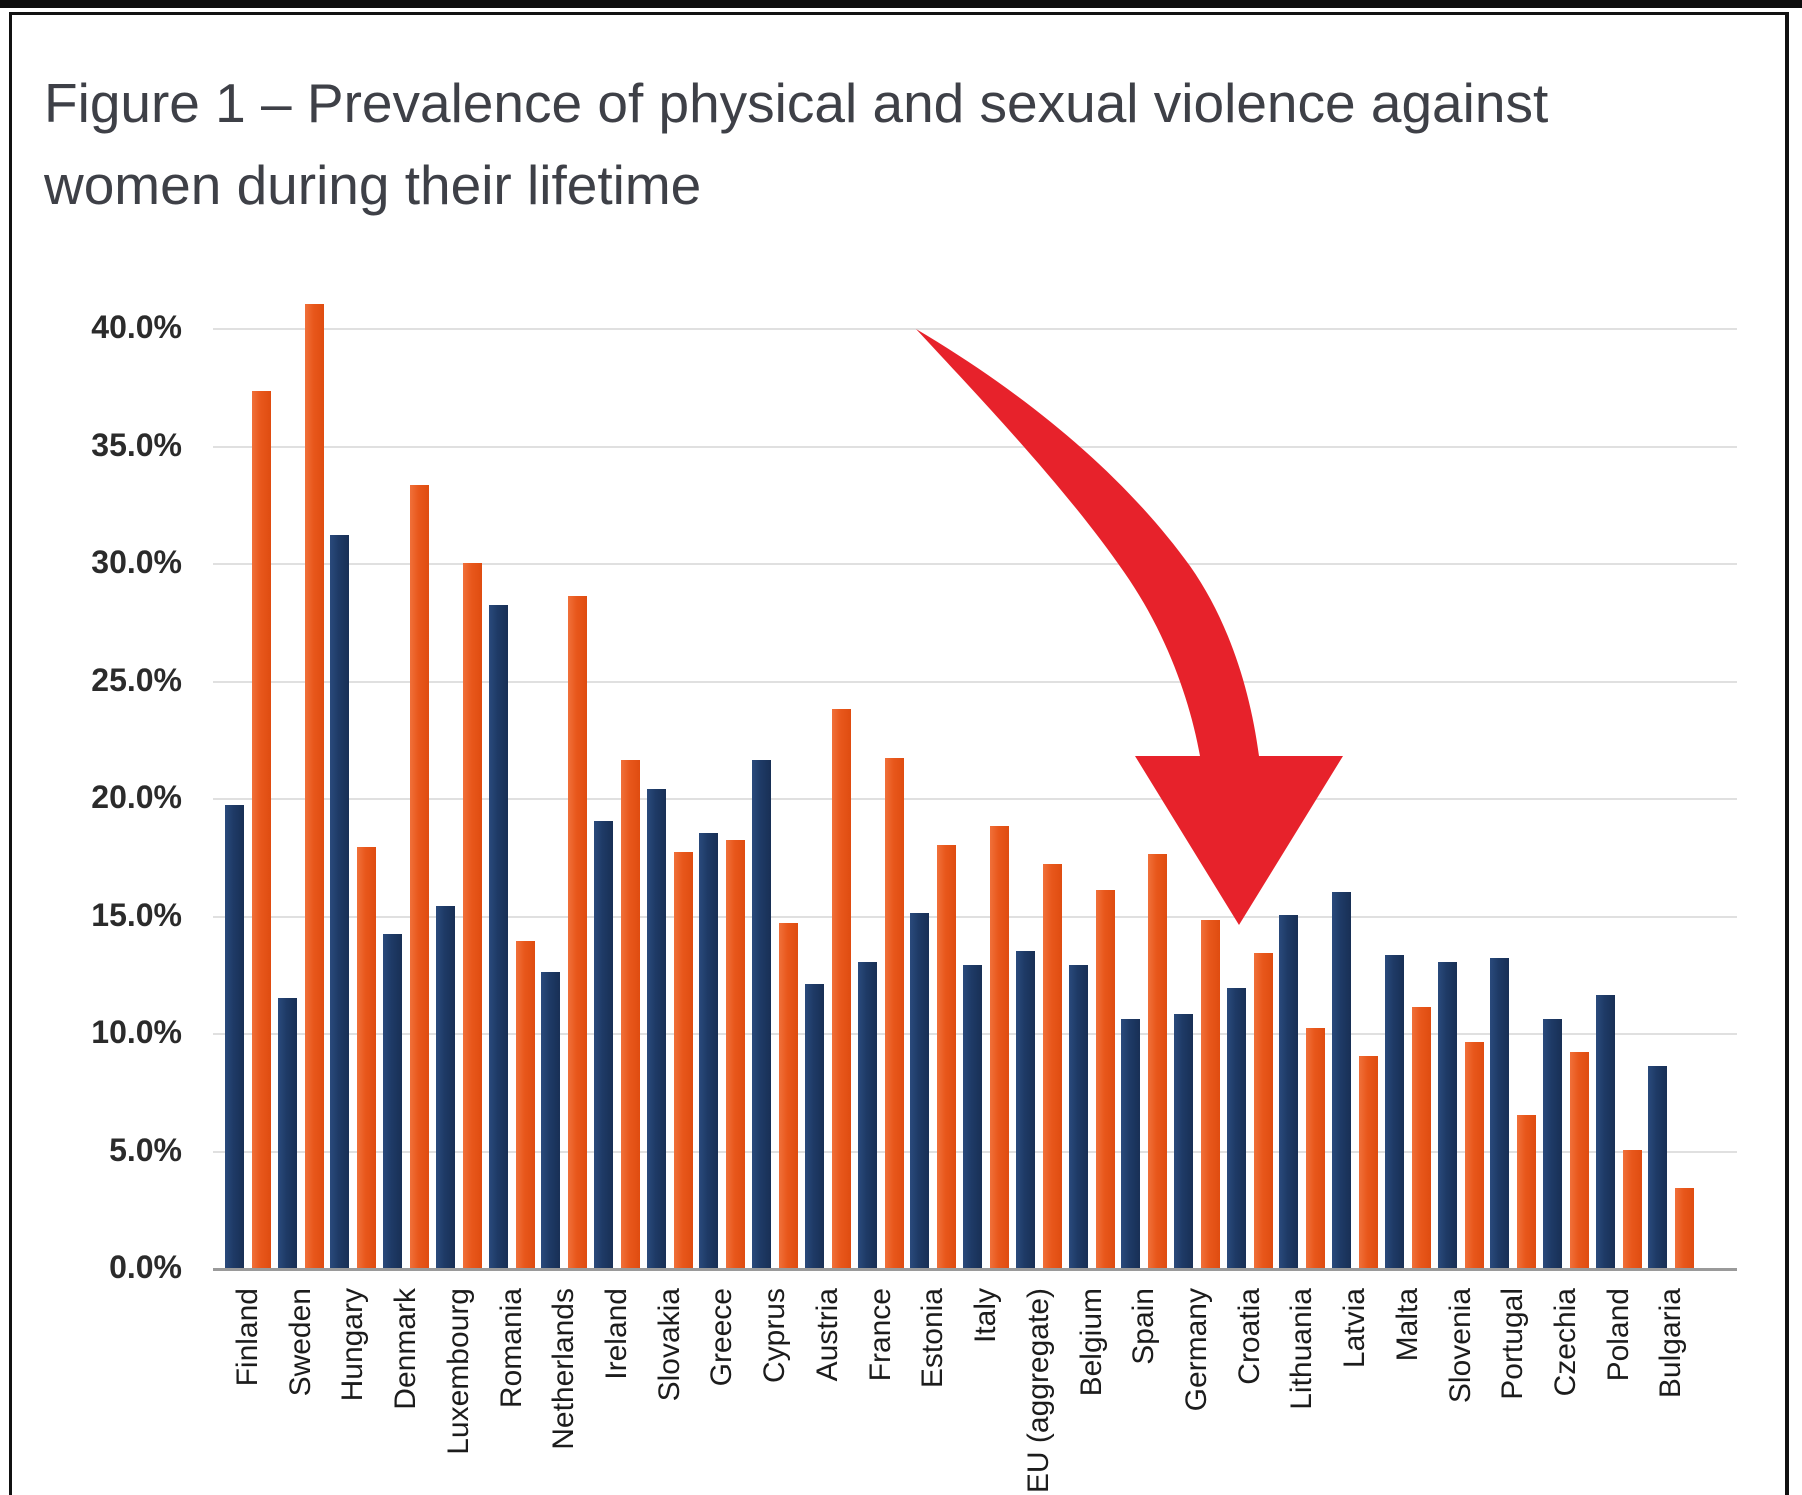 The width and height of the screenshot is (1802, 1495). I want to click on bar-navy-finland, so click(234, 1036).